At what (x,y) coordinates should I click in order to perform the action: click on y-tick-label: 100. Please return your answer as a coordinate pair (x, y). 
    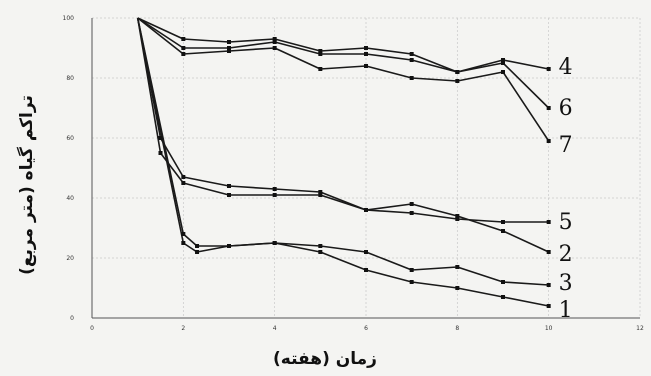
    Looking at the image, I should click on (69, 18).